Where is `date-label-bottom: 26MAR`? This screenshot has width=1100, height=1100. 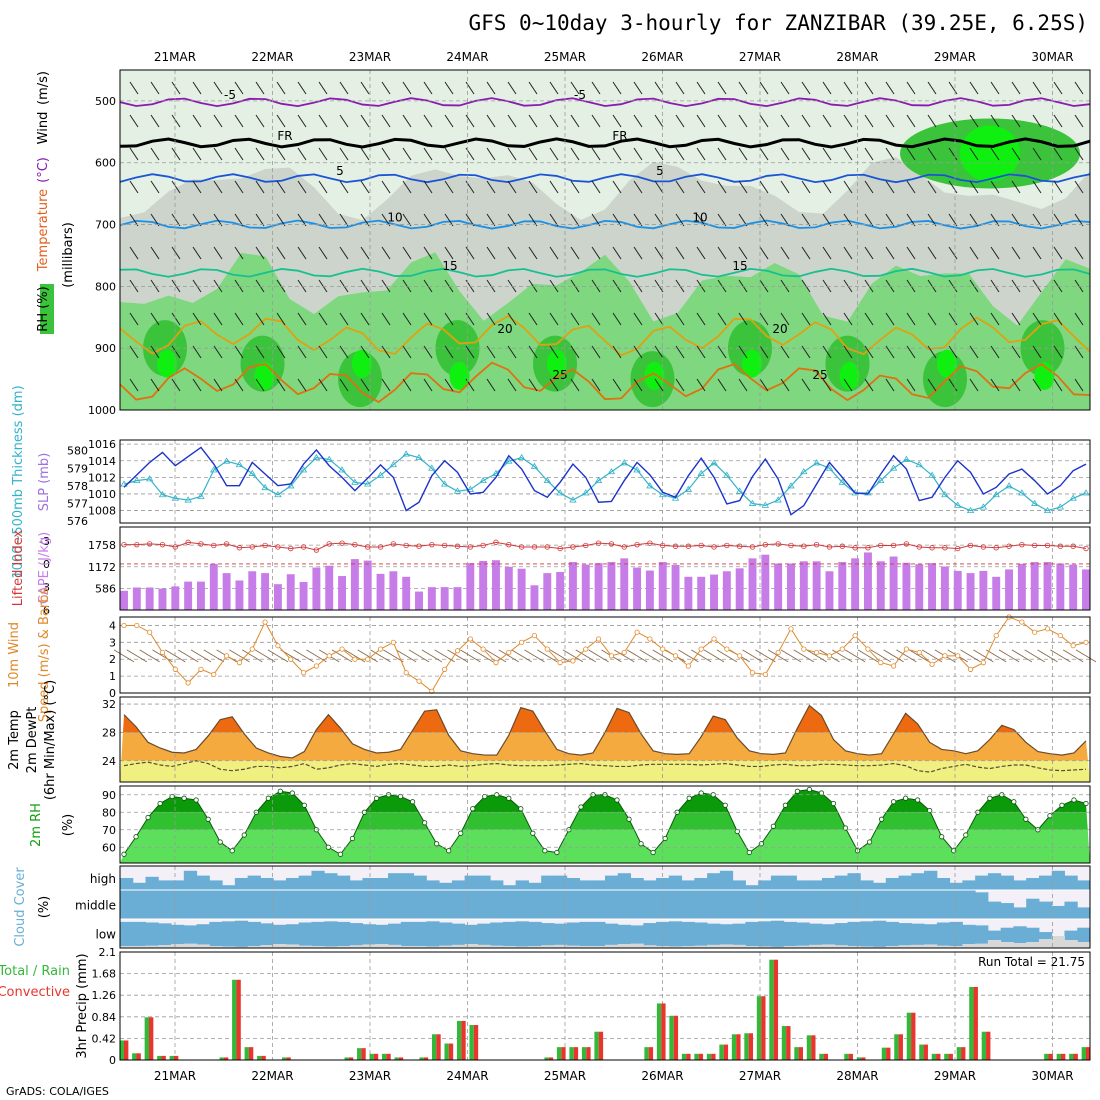 date-label-bottom: 26MAR is located at coordinates (662, 1076).